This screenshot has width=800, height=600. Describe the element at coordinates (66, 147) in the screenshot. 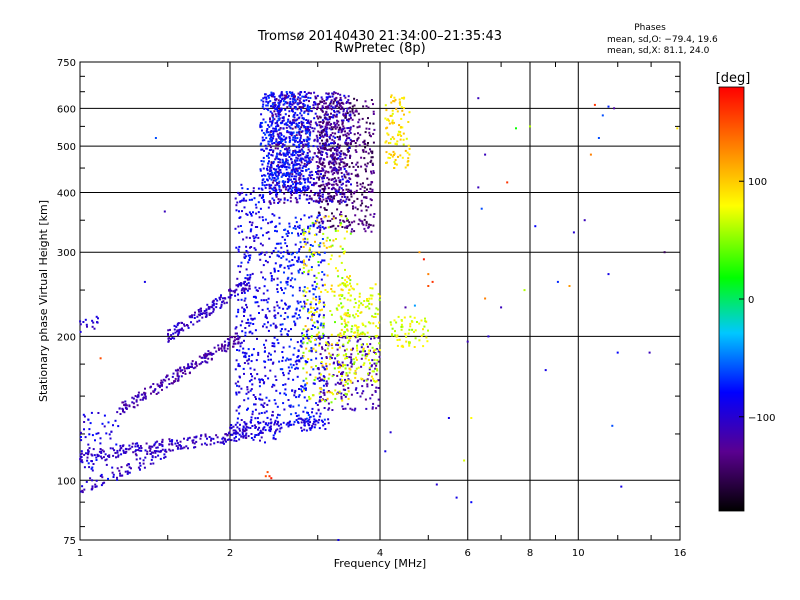

I see `y-tick-label: 500` at that location.